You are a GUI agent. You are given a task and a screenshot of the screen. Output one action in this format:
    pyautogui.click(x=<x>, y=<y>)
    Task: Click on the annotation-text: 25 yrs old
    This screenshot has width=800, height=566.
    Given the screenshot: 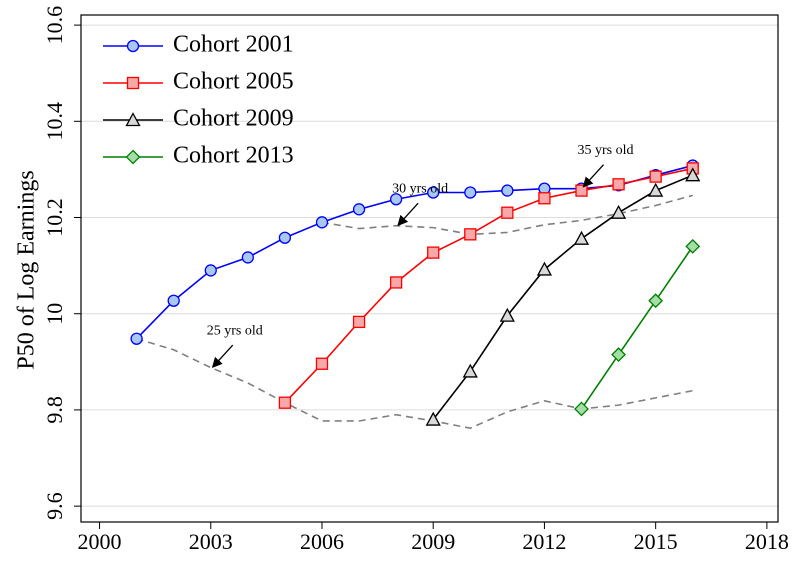 What is the action you would take?
    pyautogui.click(x=235, y=330)
    